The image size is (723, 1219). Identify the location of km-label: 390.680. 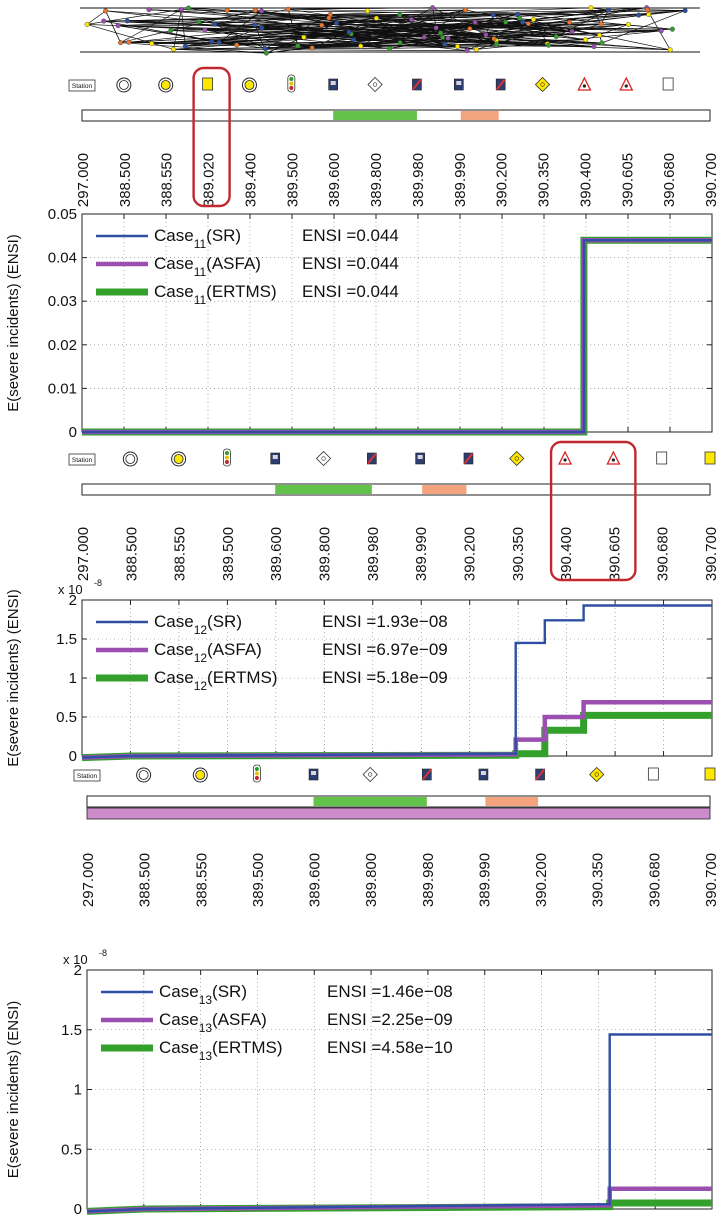
(663, 554).